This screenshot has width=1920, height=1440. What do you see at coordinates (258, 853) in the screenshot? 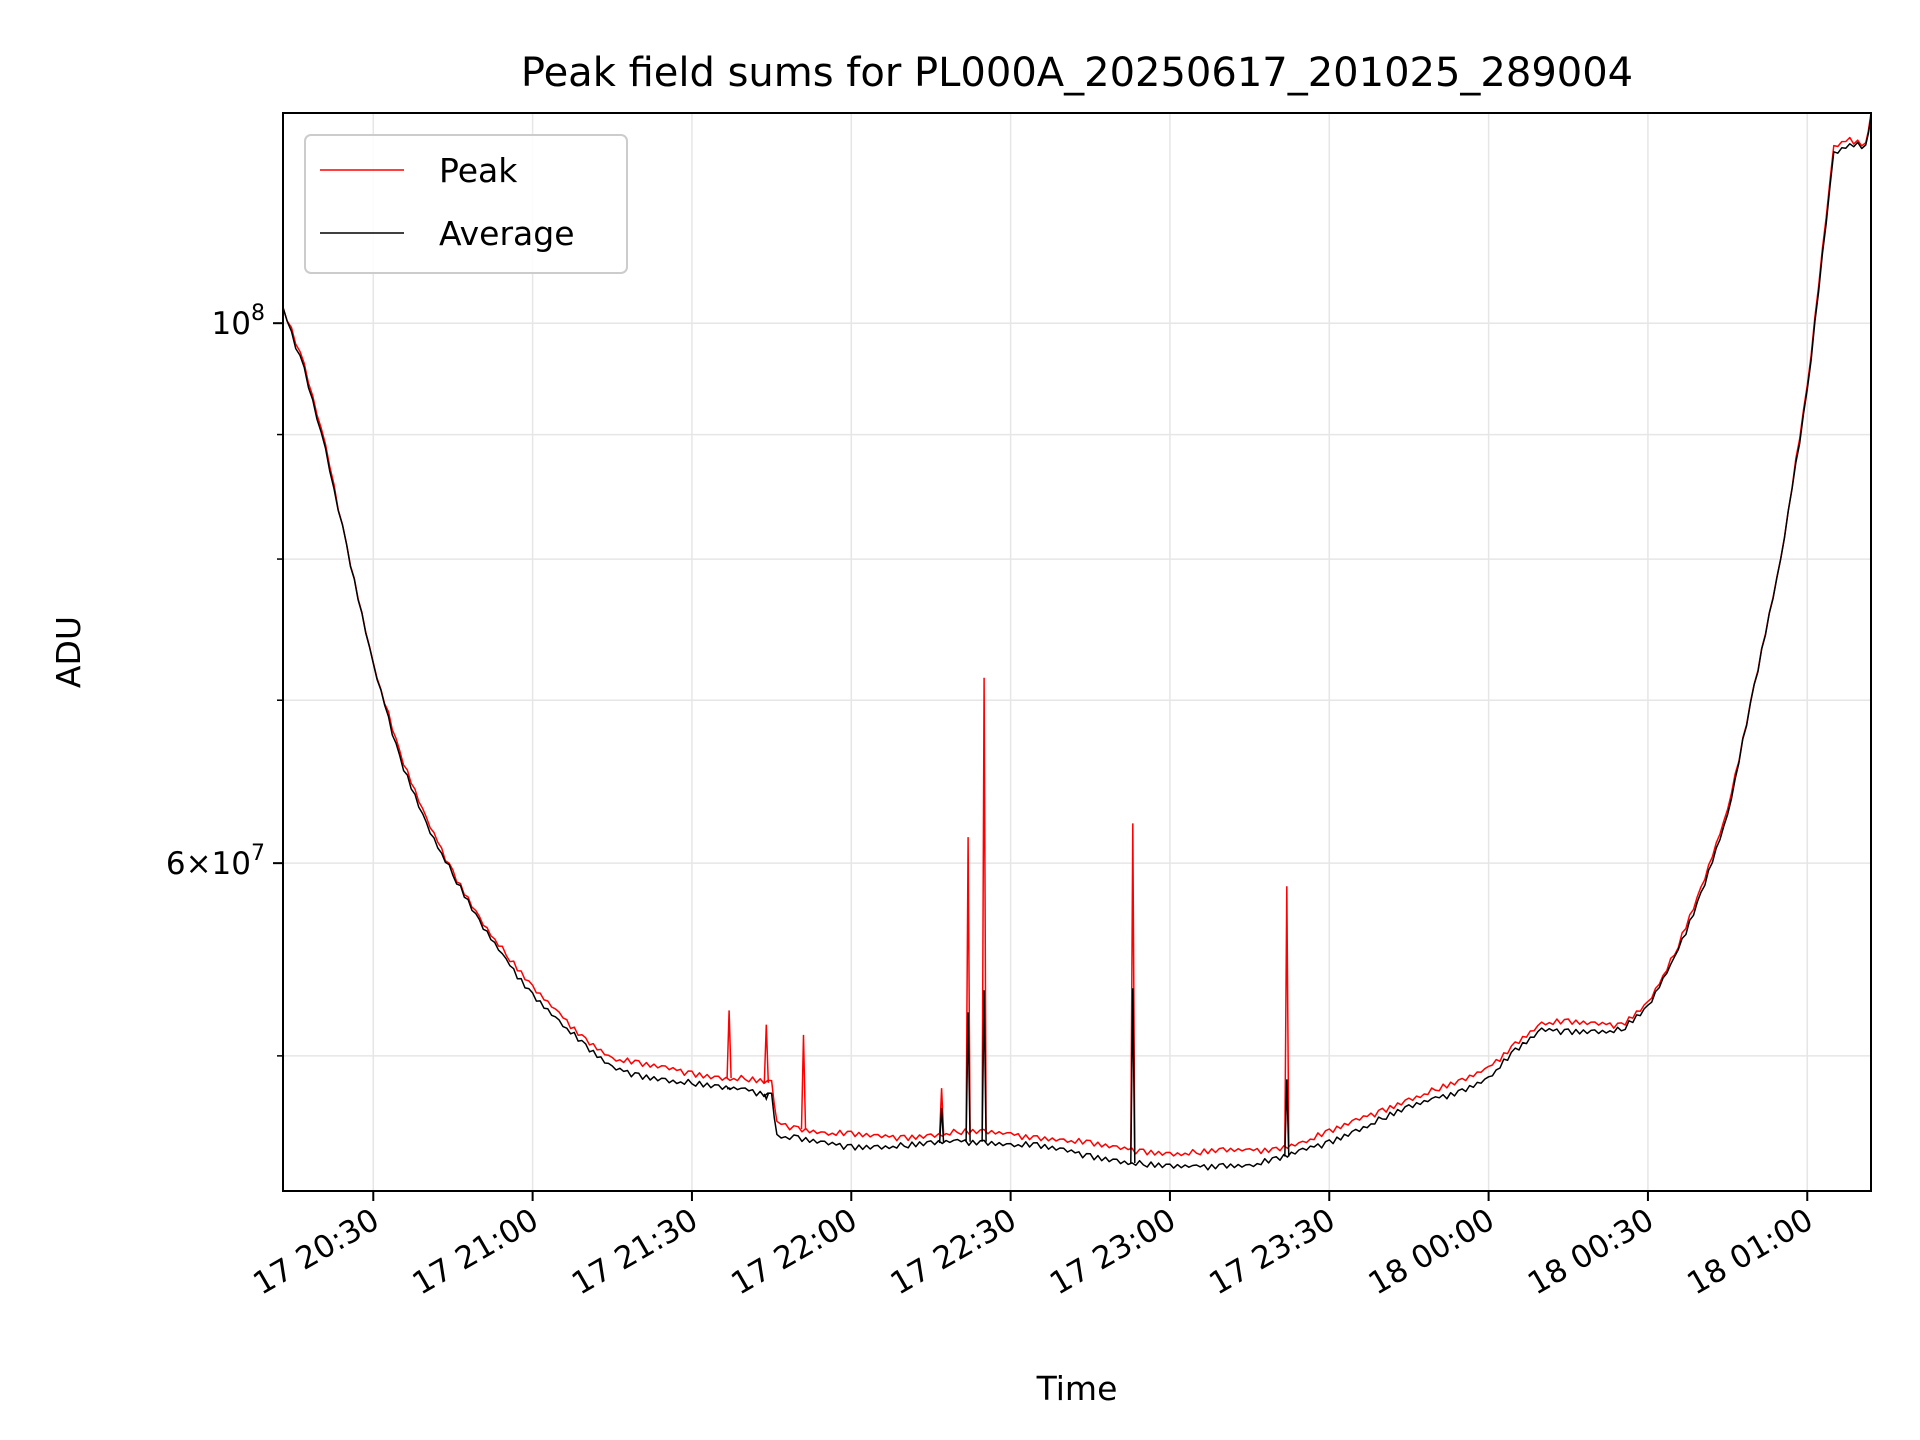
I see `y-tick-exponent: 7` at bounding box center [258, 853].